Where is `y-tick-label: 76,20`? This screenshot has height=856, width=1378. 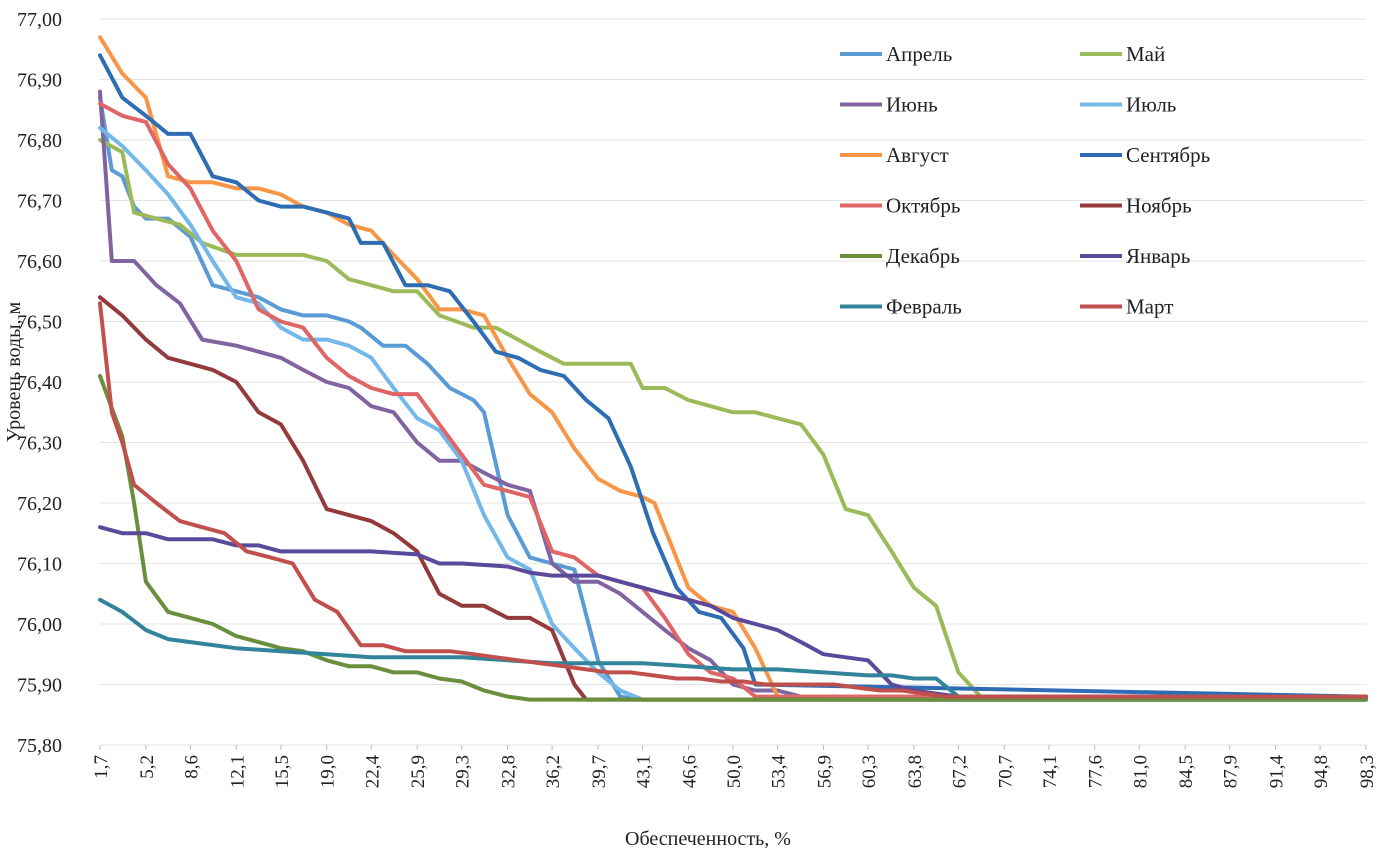
y-tick-label: 76,20 is located at coordinates (39, 504).